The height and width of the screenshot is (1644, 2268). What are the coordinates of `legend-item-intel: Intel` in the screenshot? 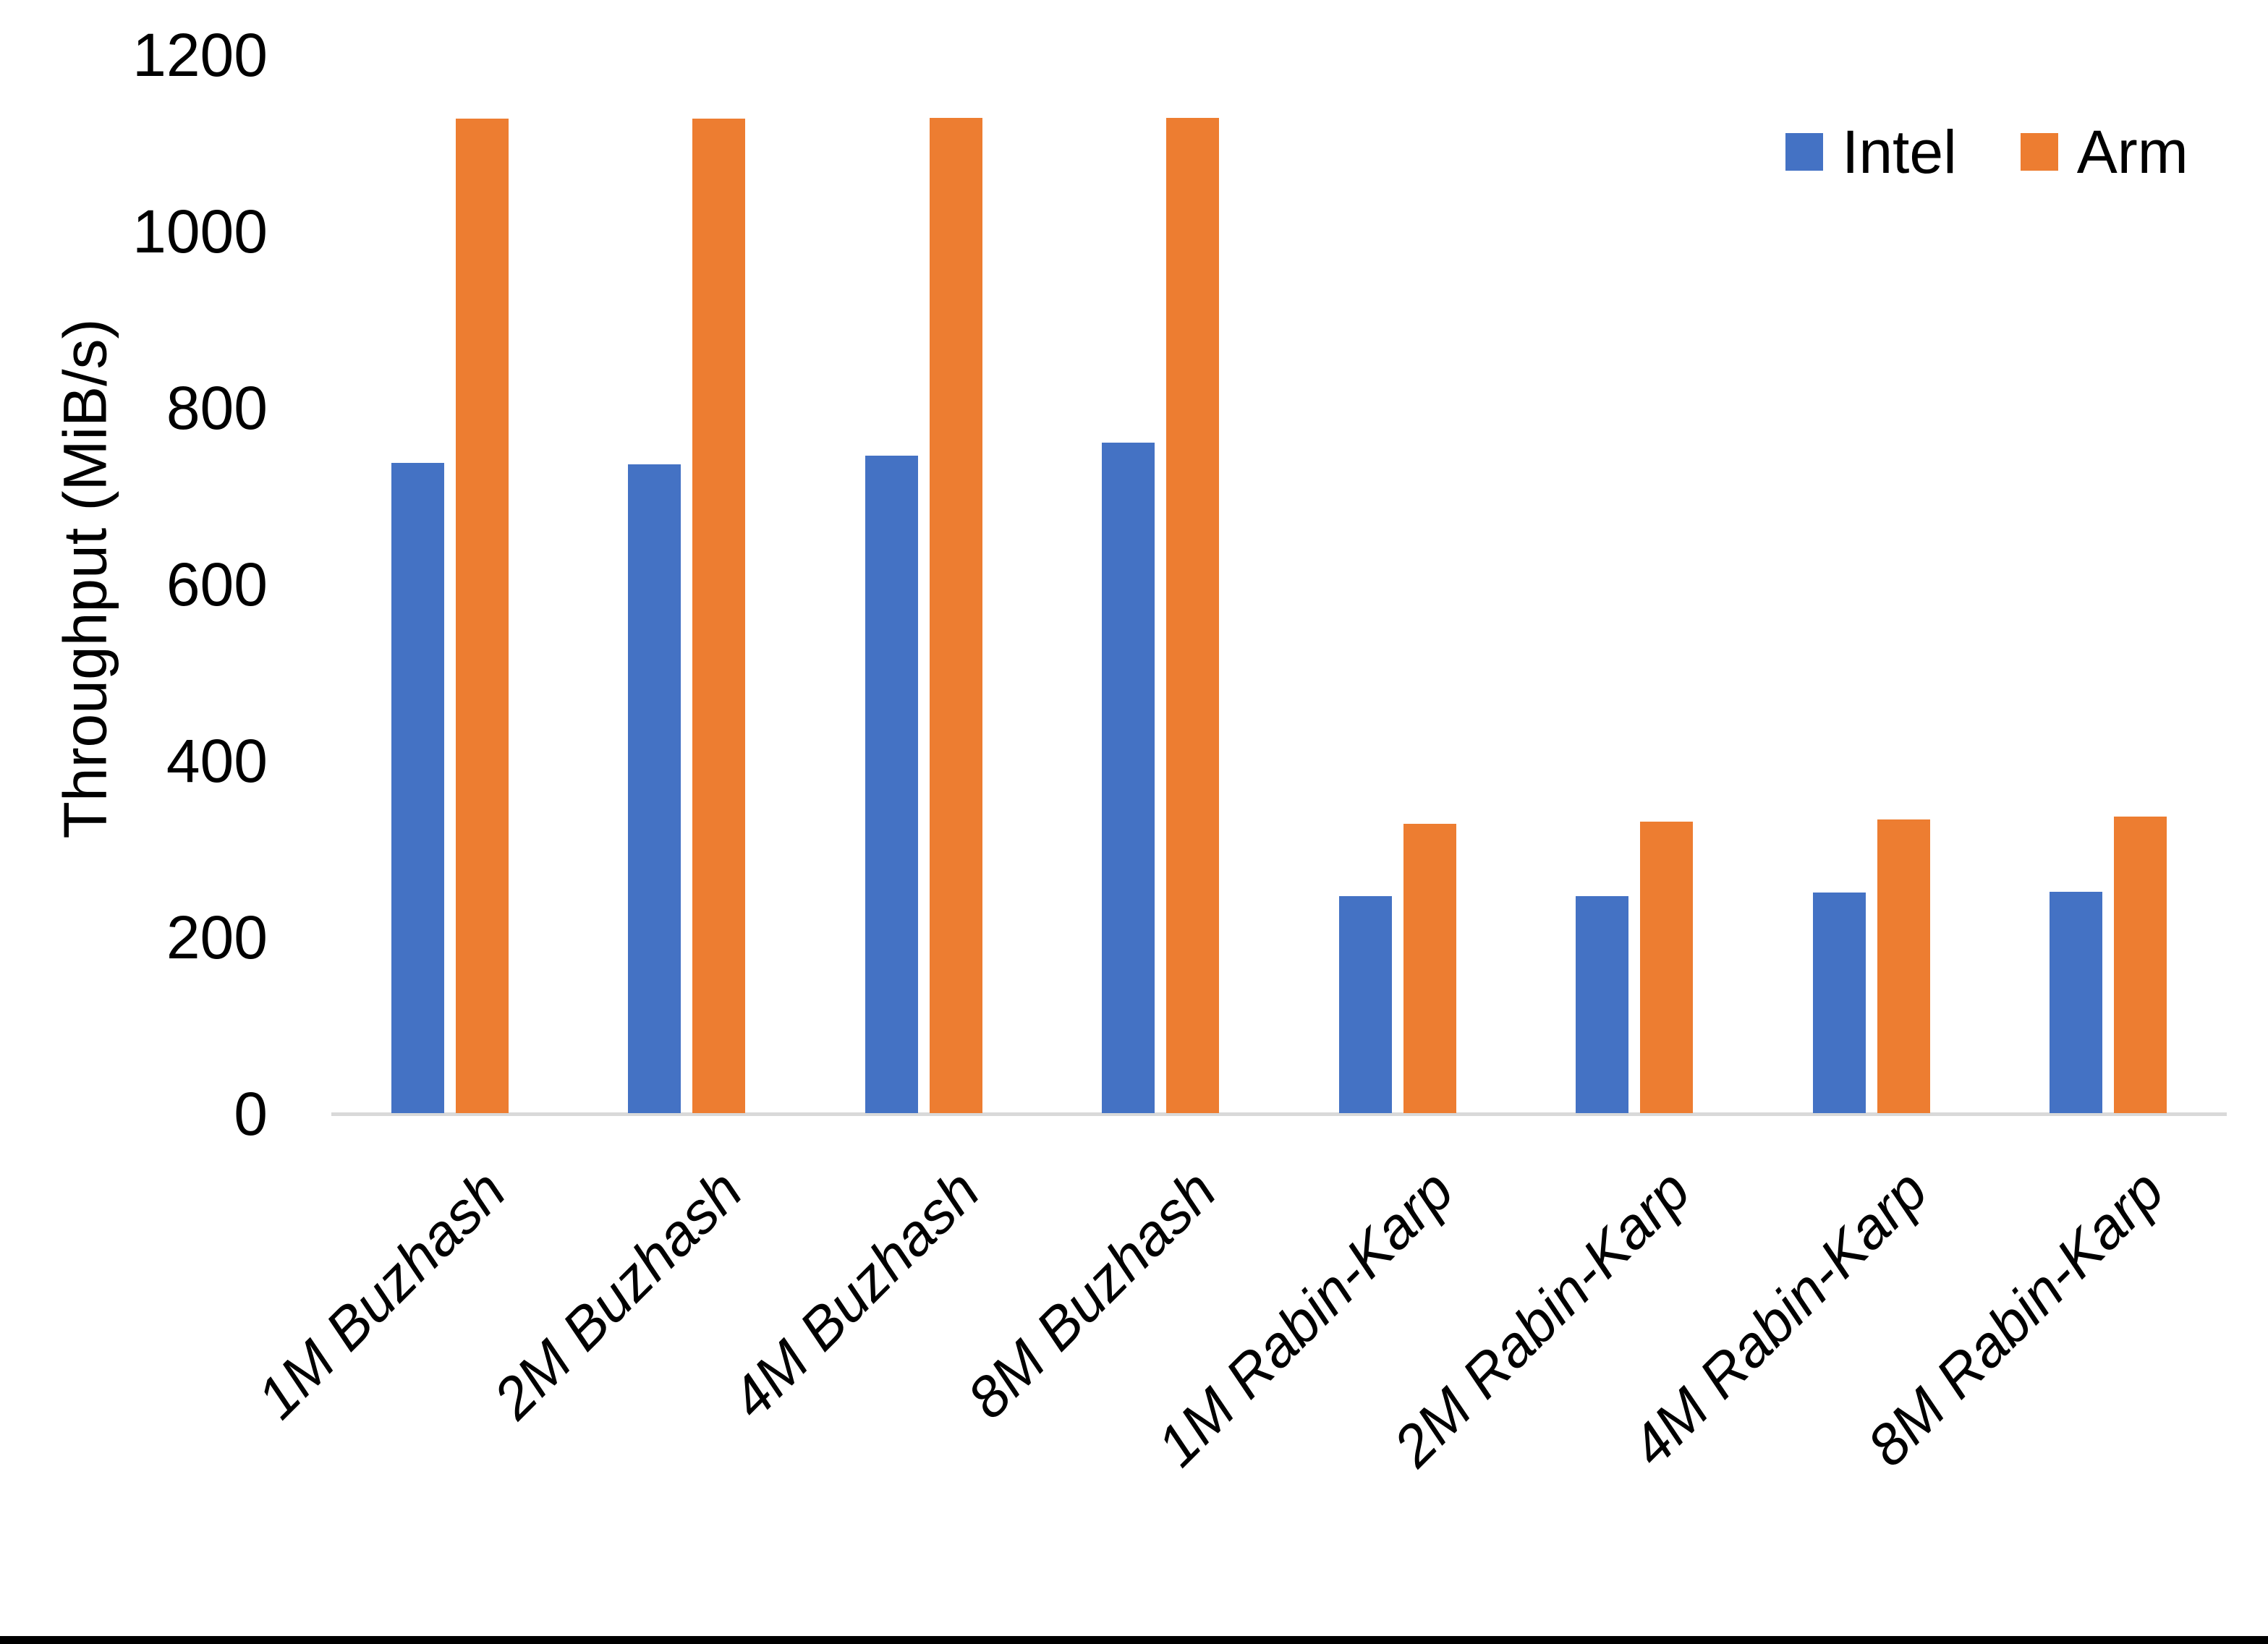 It's located at (1871, 152).